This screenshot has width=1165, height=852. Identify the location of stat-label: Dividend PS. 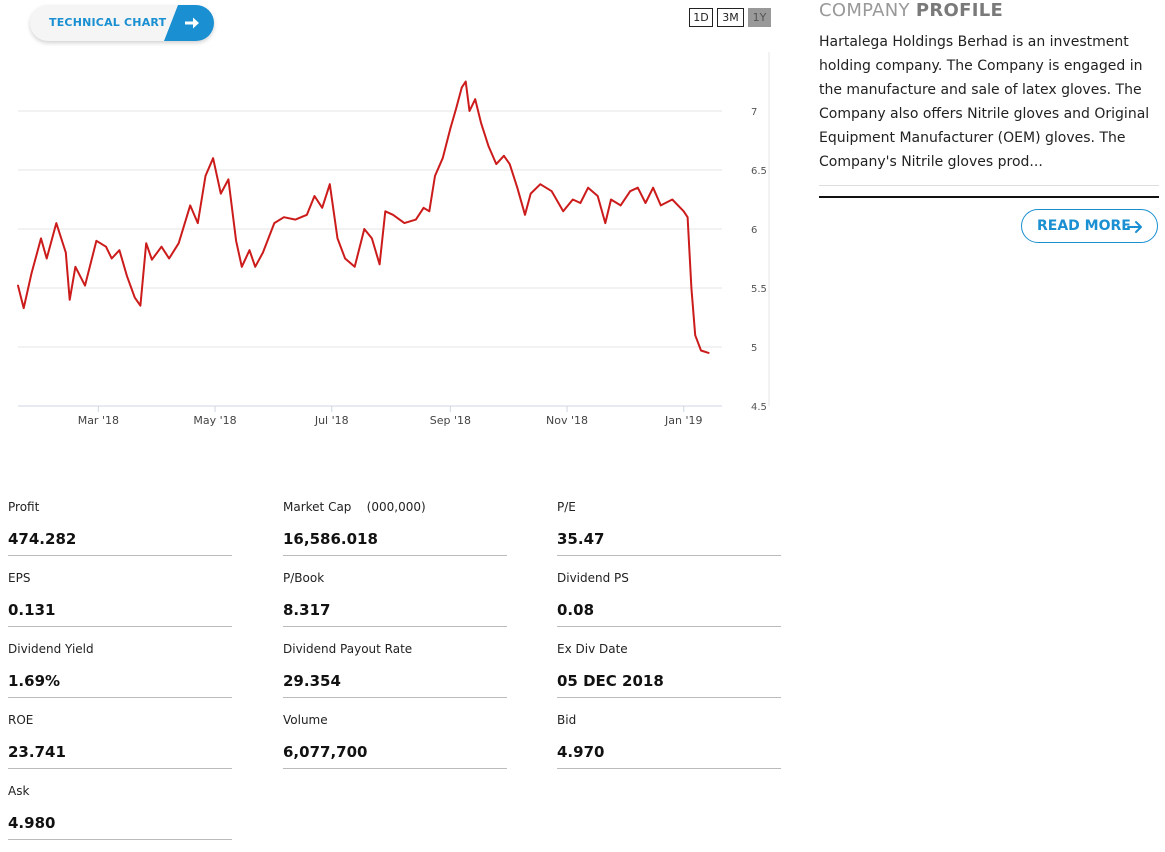
(593, 578).